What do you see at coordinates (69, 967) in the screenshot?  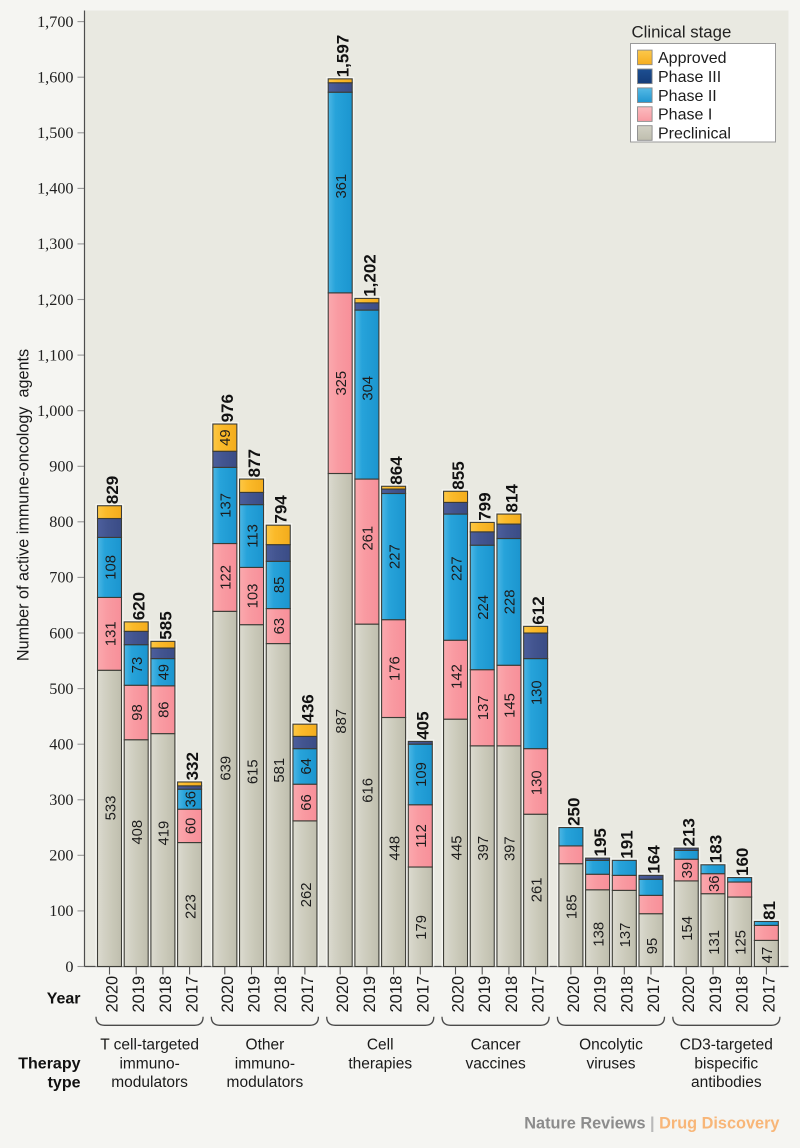 I see `svg-text: 0` at bounding box center [69, 967].